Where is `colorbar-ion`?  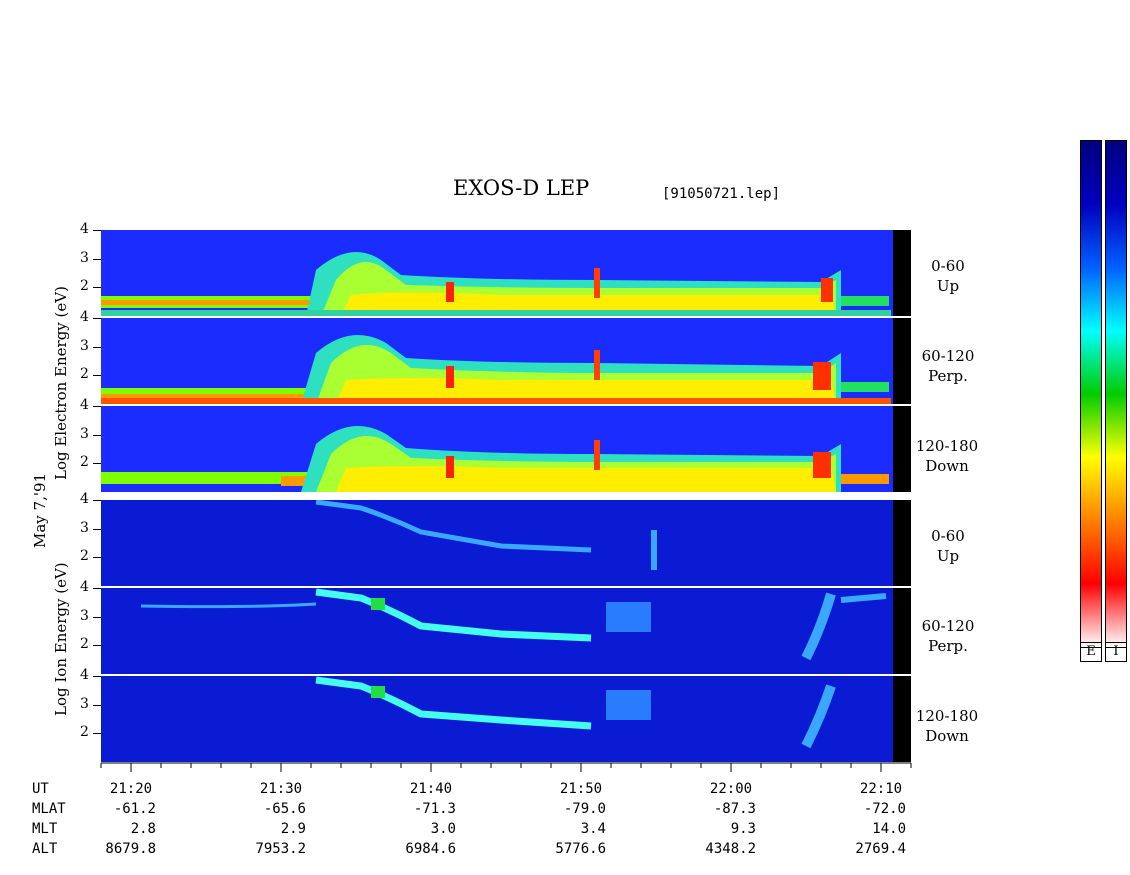
colorbar-ion is located at coordinates (1116, 394).